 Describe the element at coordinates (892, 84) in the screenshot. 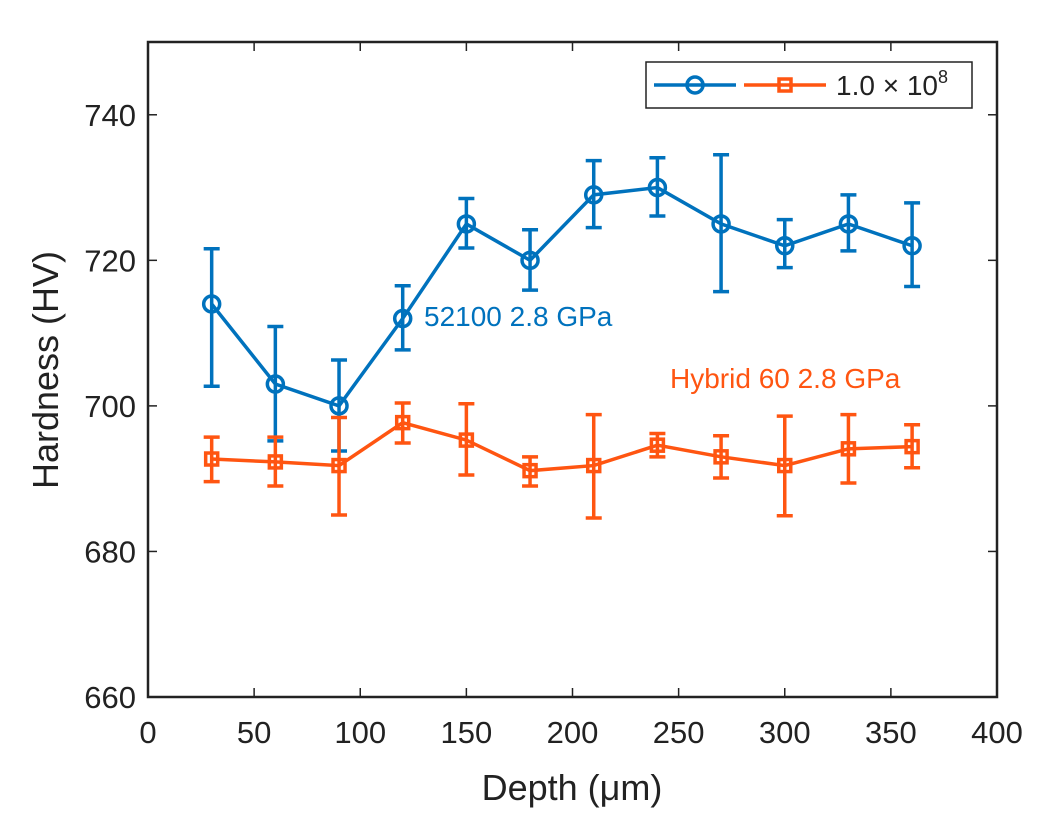

I see `legend-text: 1.0 × 10⁸` at that location.